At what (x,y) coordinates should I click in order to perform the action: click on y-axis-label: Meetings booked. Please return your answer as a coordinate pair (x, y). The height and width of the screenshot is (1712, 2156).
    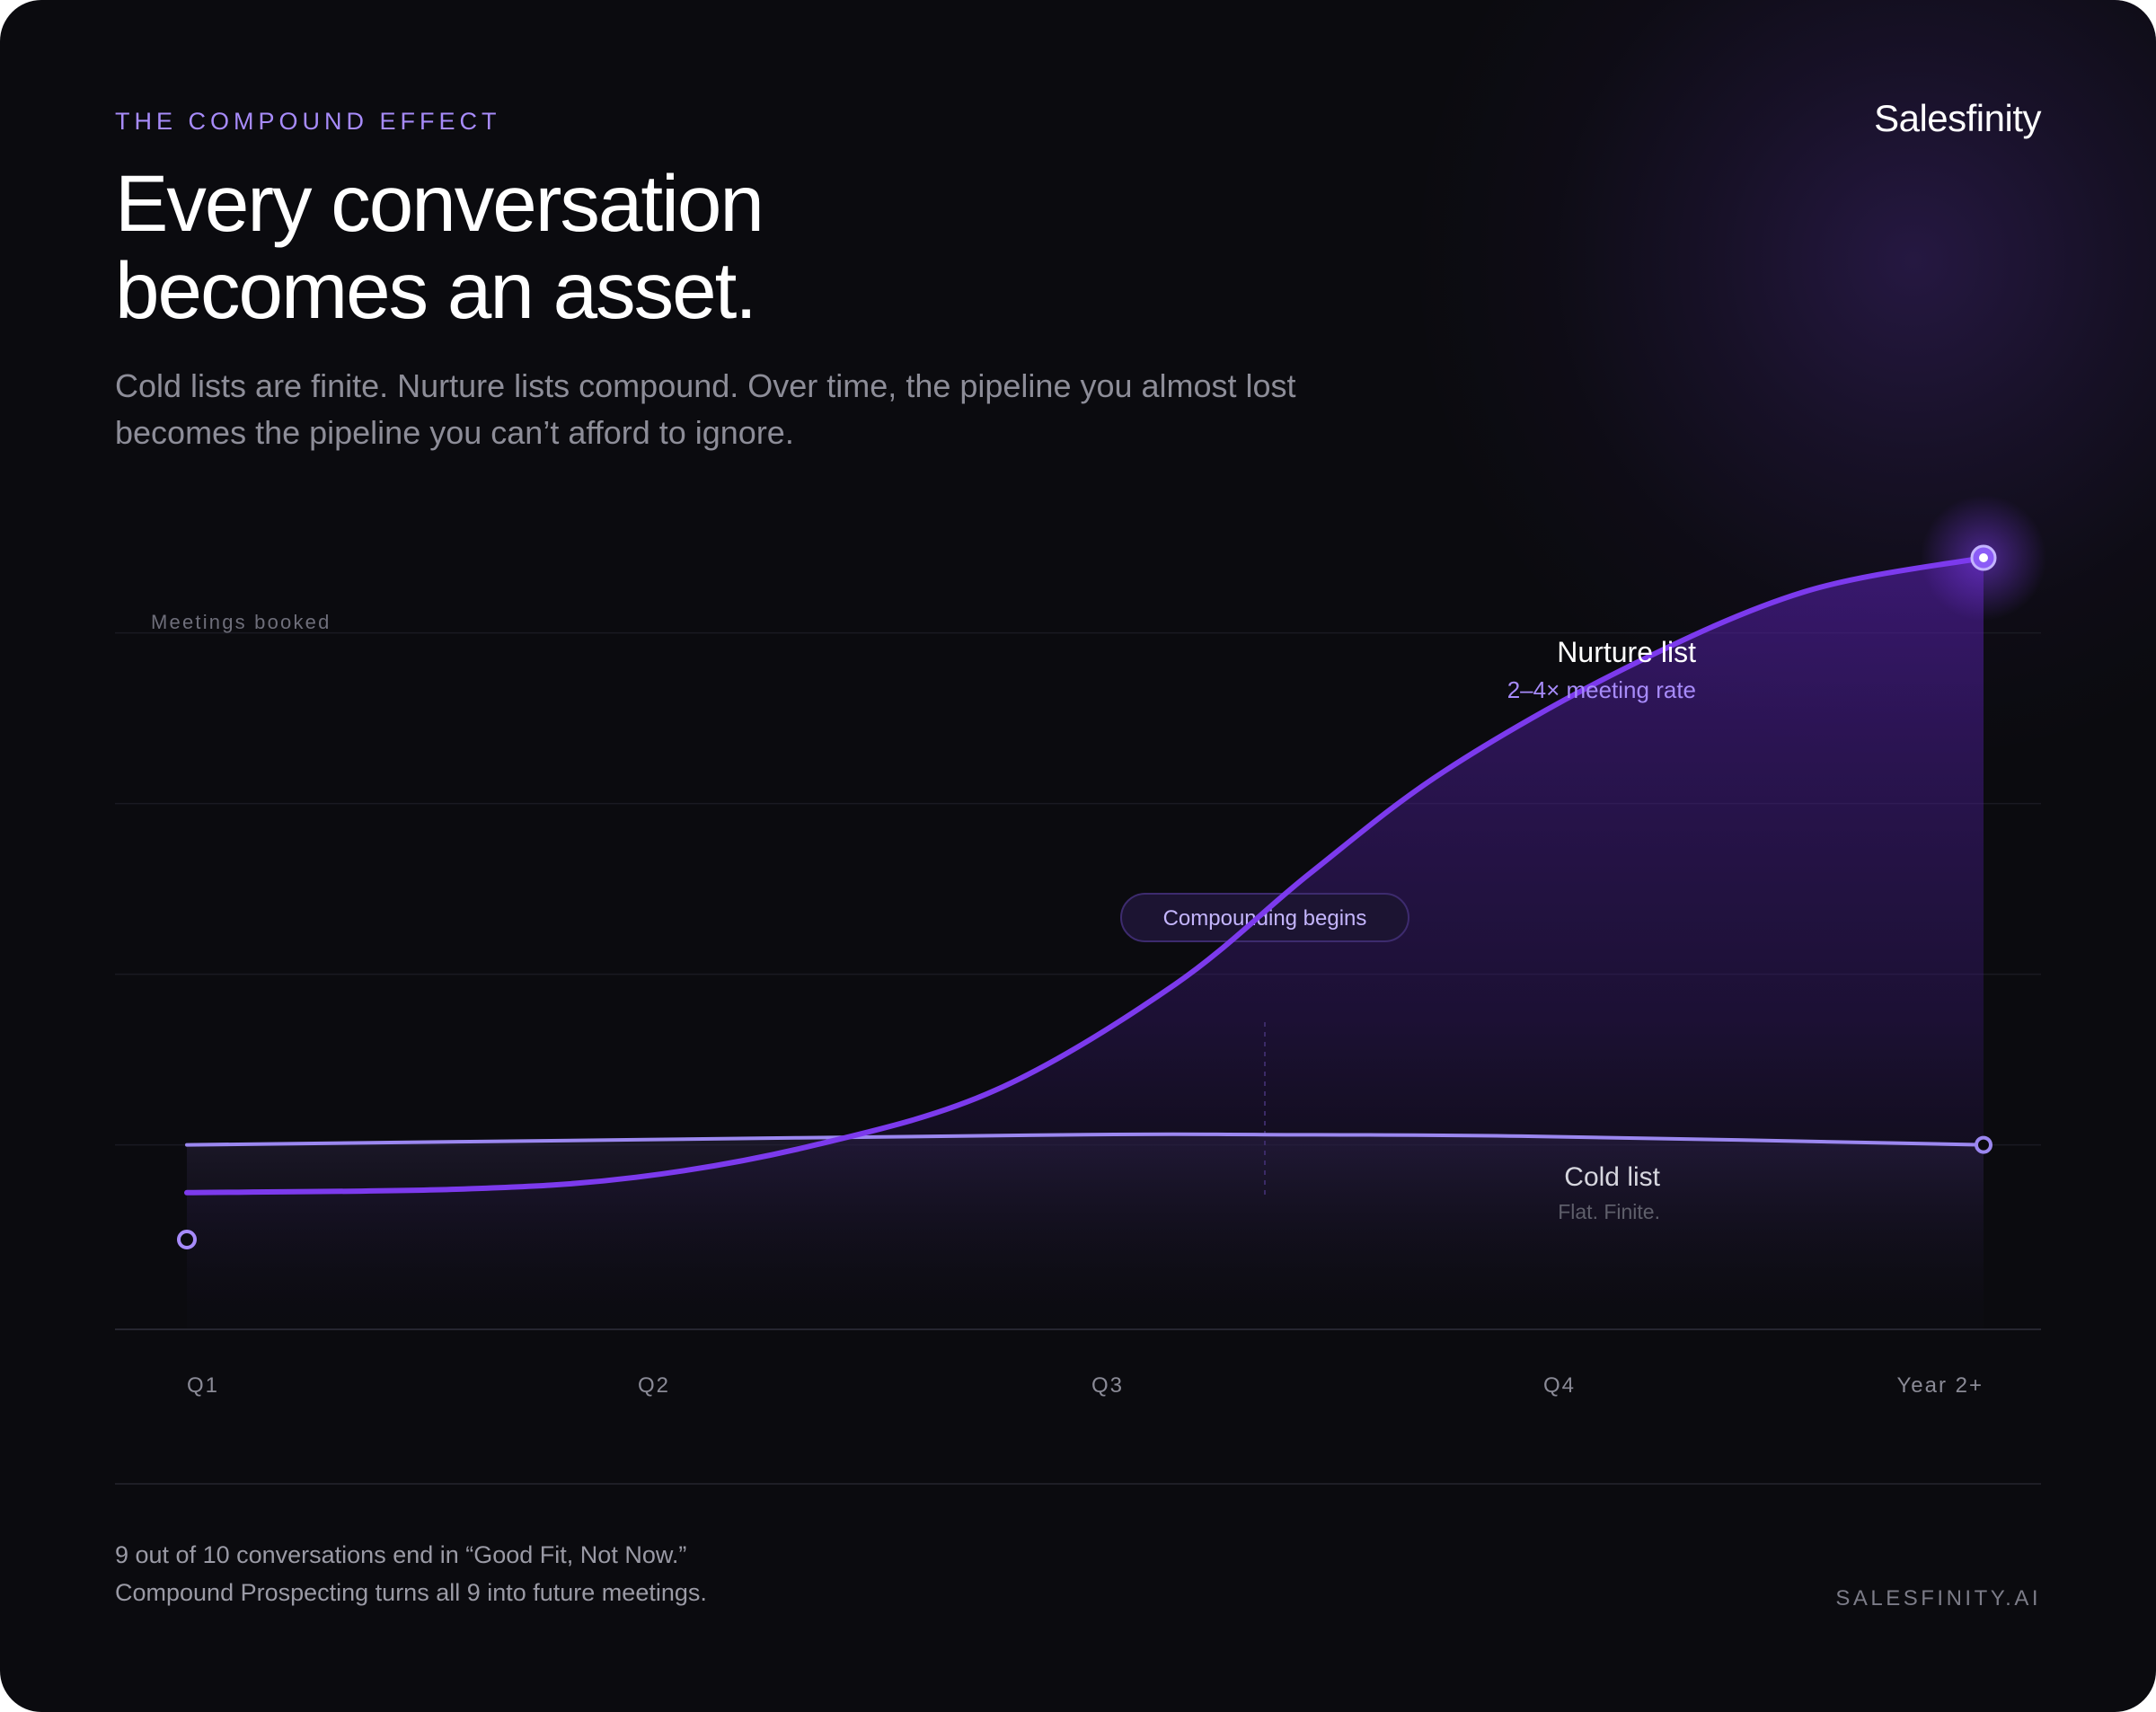
    Looking at the image, I should click on (241, 622).